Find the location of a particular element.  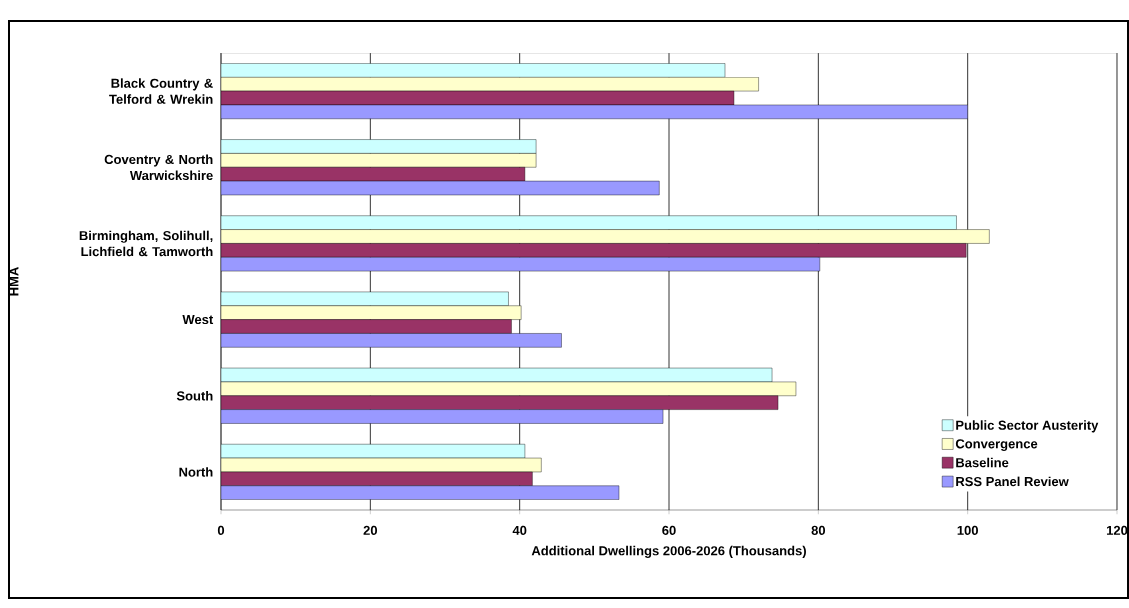

x-tick-label: 120 is located at coordinates (1117, 530).